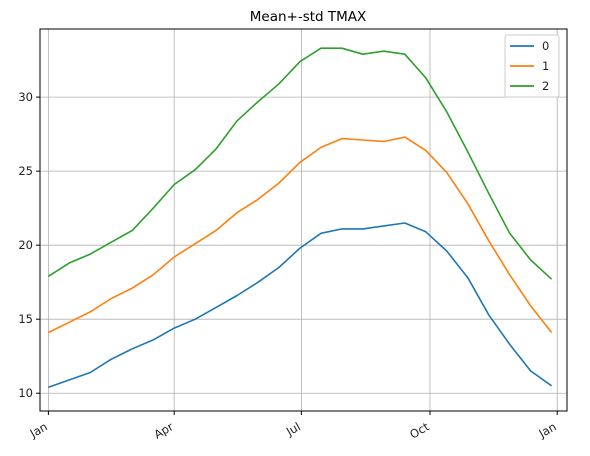  Describe the element at coordinates (25, 245) in the screenshot. I see `y-tick-label: 20` at that location.